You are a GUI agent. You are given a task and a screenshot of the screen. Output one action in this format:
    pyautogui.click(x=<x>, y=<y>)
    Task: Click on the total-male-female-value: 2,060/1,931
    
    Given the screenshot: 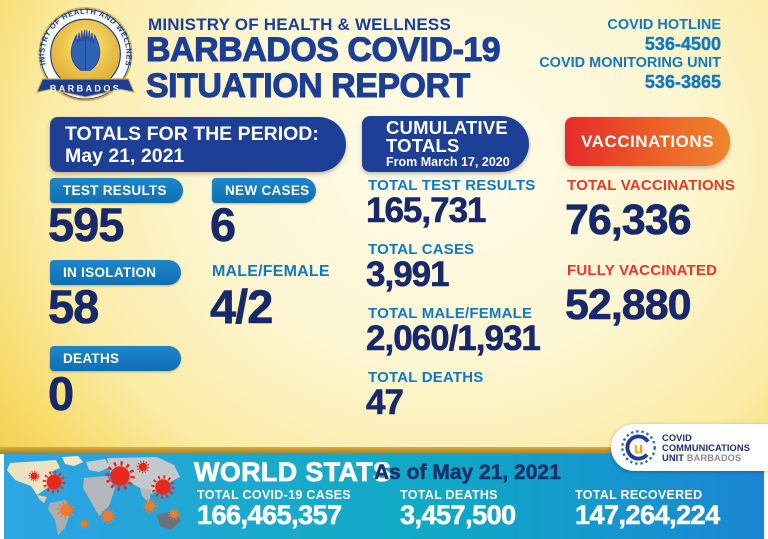 What is the action you would take?
    pyautogui.click(x=454, y=339)
    